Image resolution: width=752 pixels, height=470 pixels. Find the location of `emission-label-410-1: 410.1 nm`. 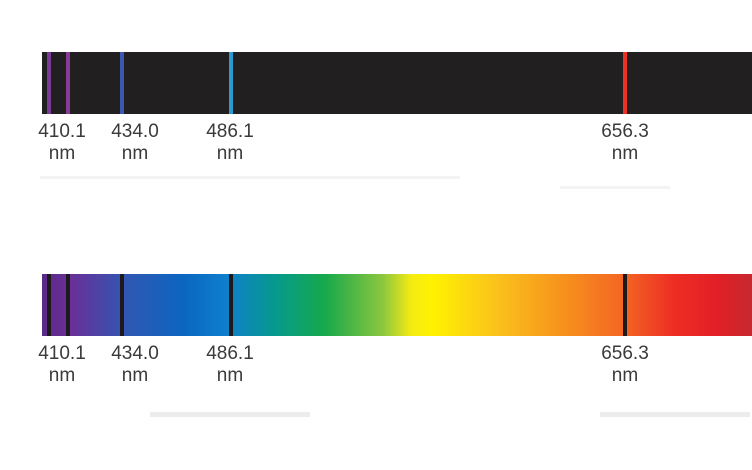

emission-label-410-1: 410.1 nm is located at coordinates (62, 143).